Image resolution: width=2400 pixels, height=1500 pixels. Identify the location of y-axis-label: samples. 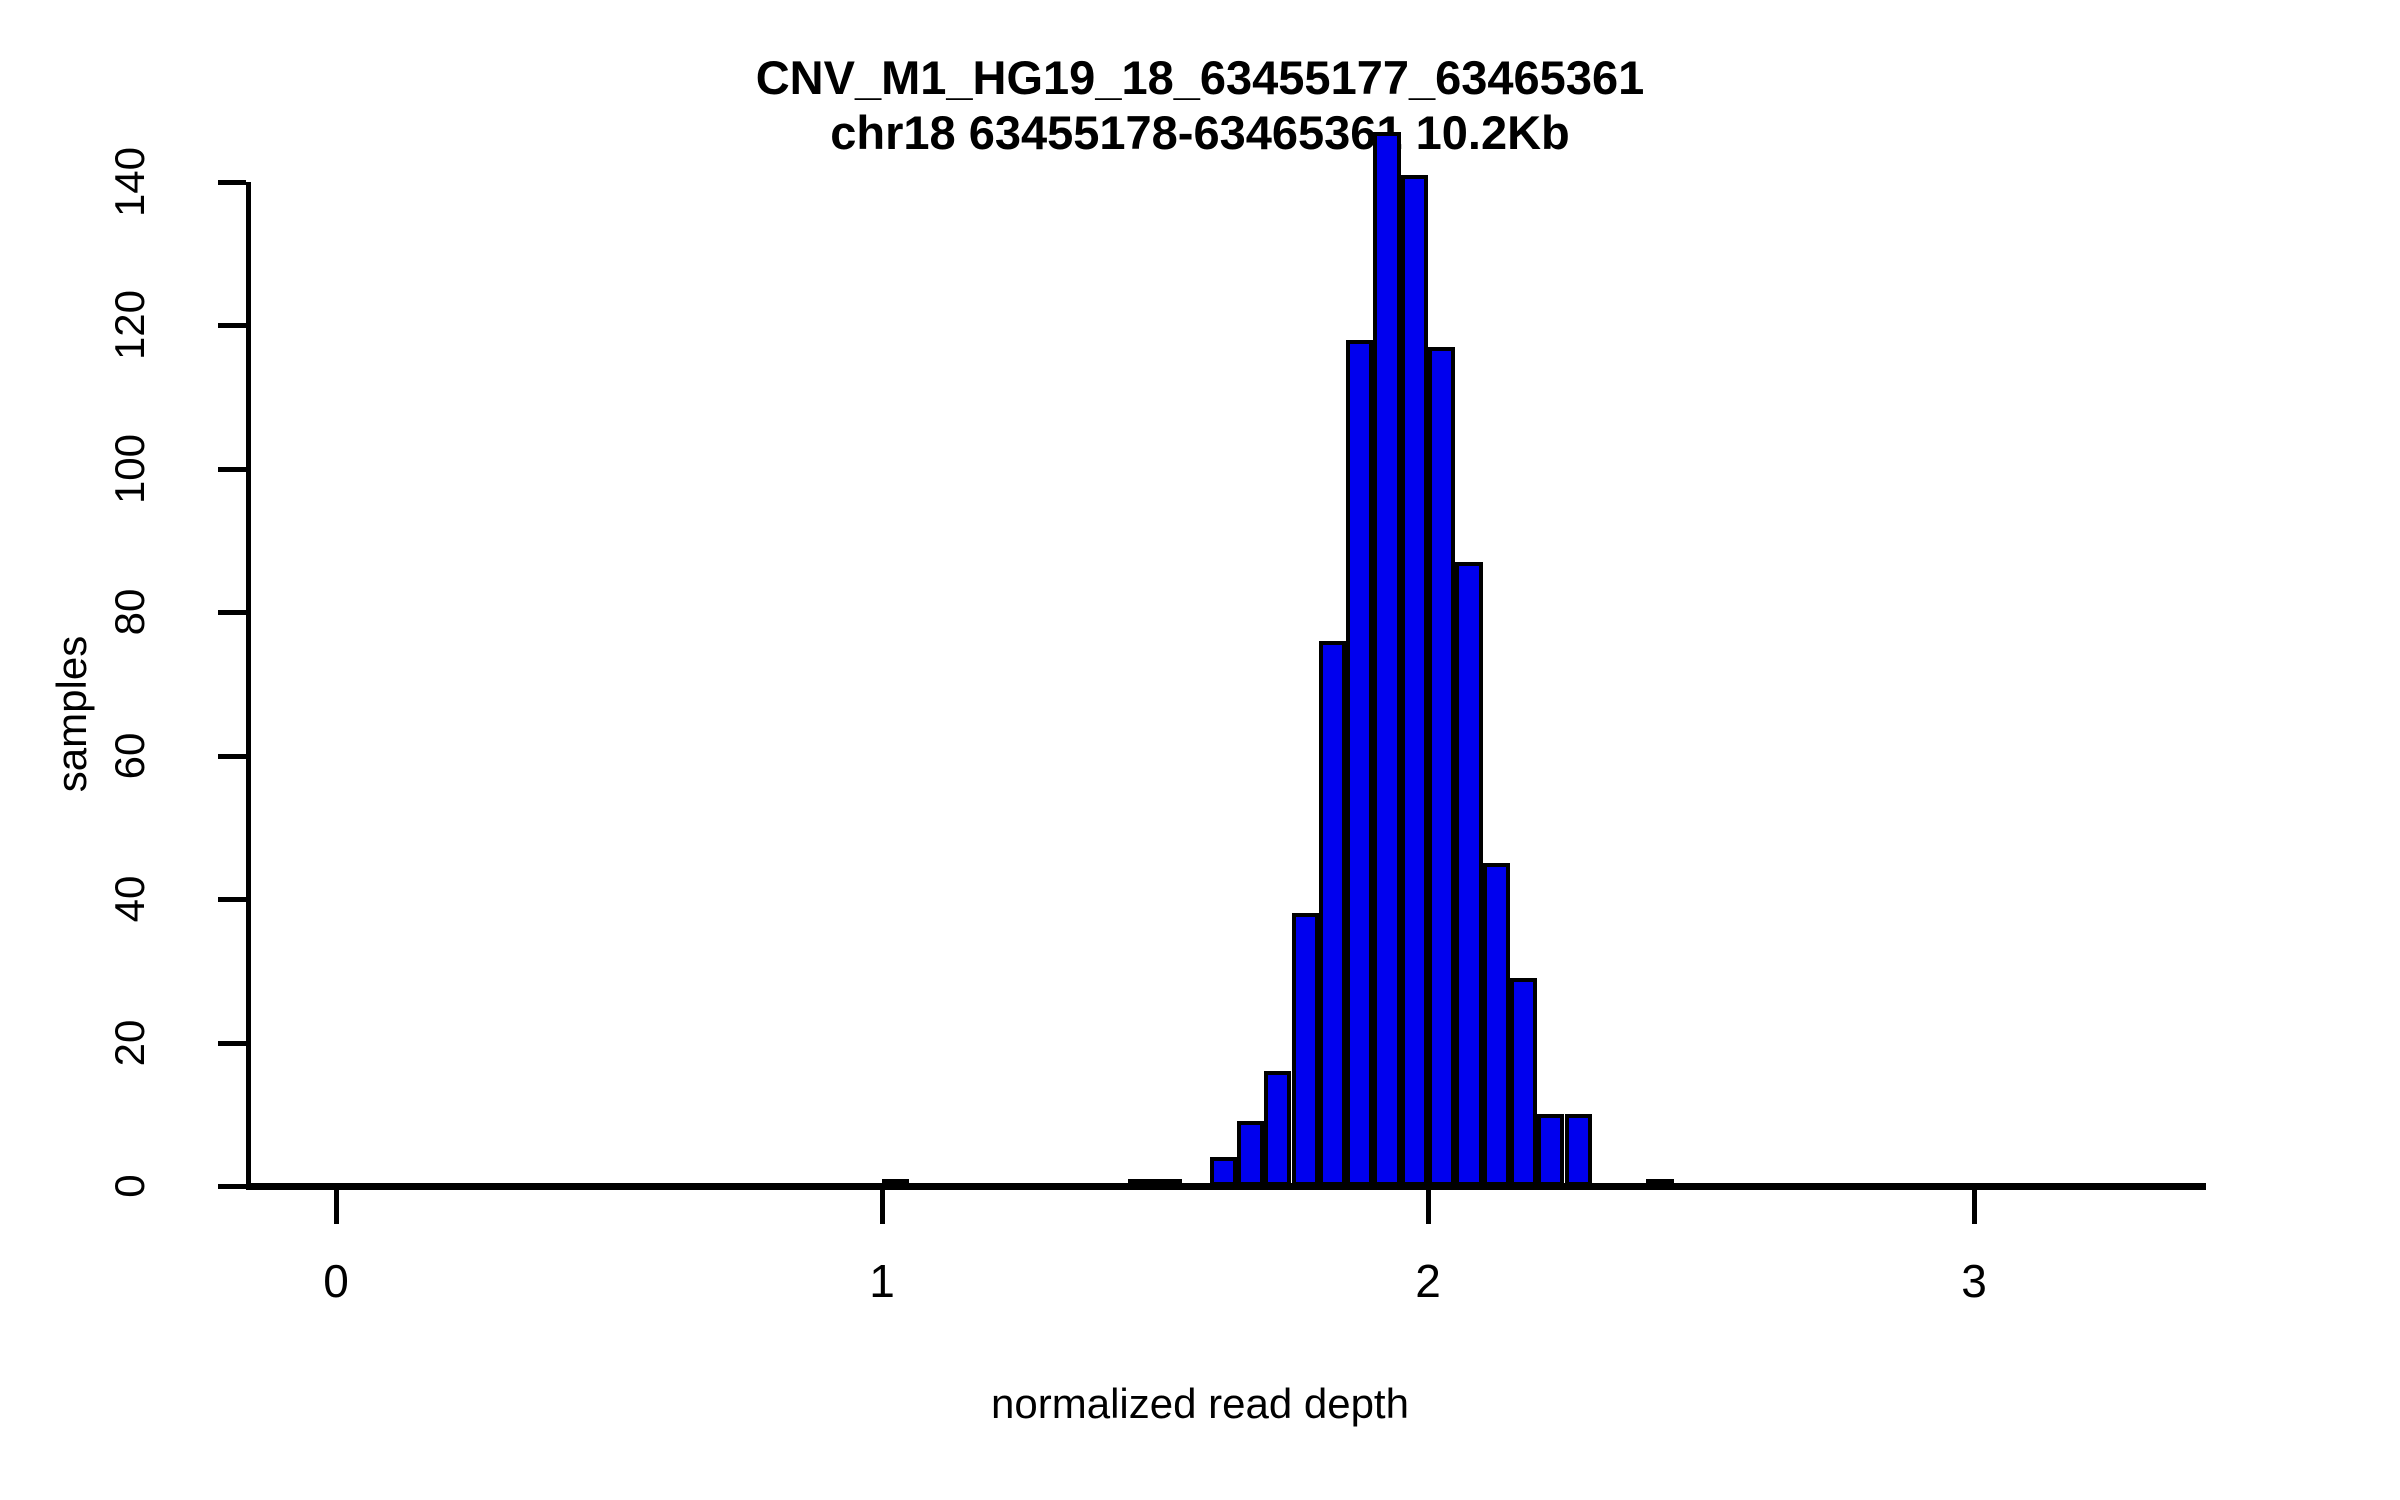
(71, 714).